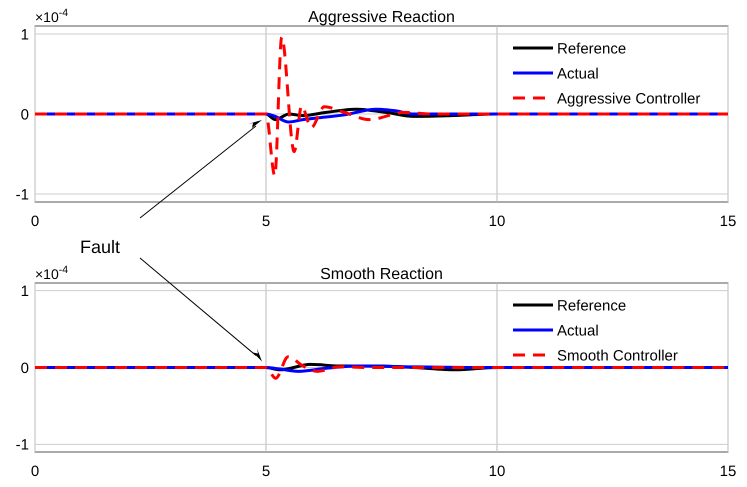 The width and height of the screenshot is (747, 487). I want to click on legend-label: Smooth Controller, so click(617, 355).